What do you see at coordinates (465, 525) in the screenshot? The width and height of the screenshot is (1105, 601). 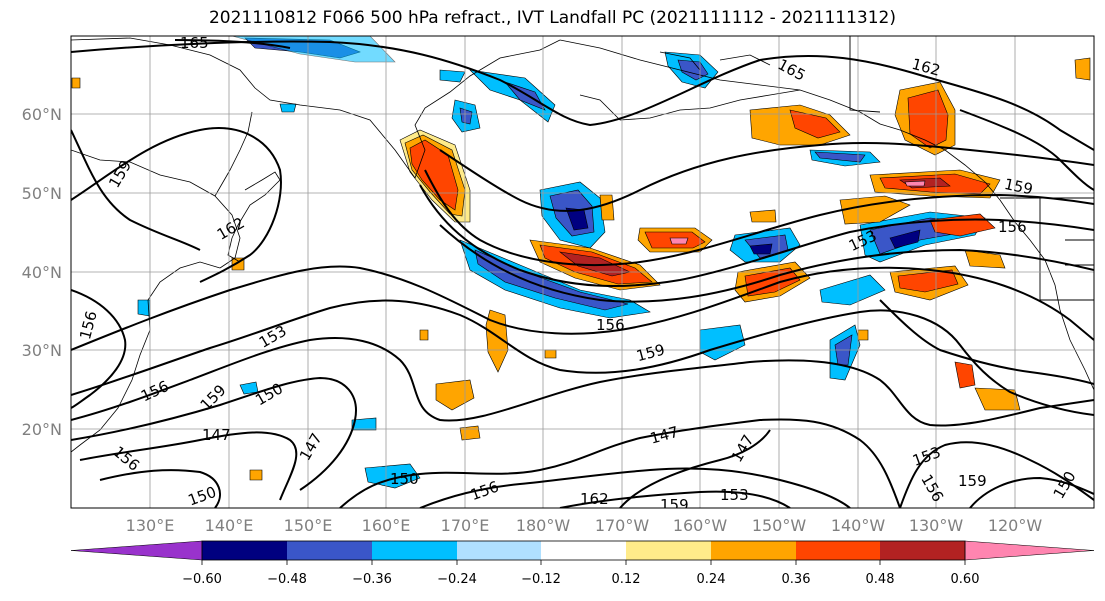 I see `lon-label: 170°E` at bounding box center [465, 525].